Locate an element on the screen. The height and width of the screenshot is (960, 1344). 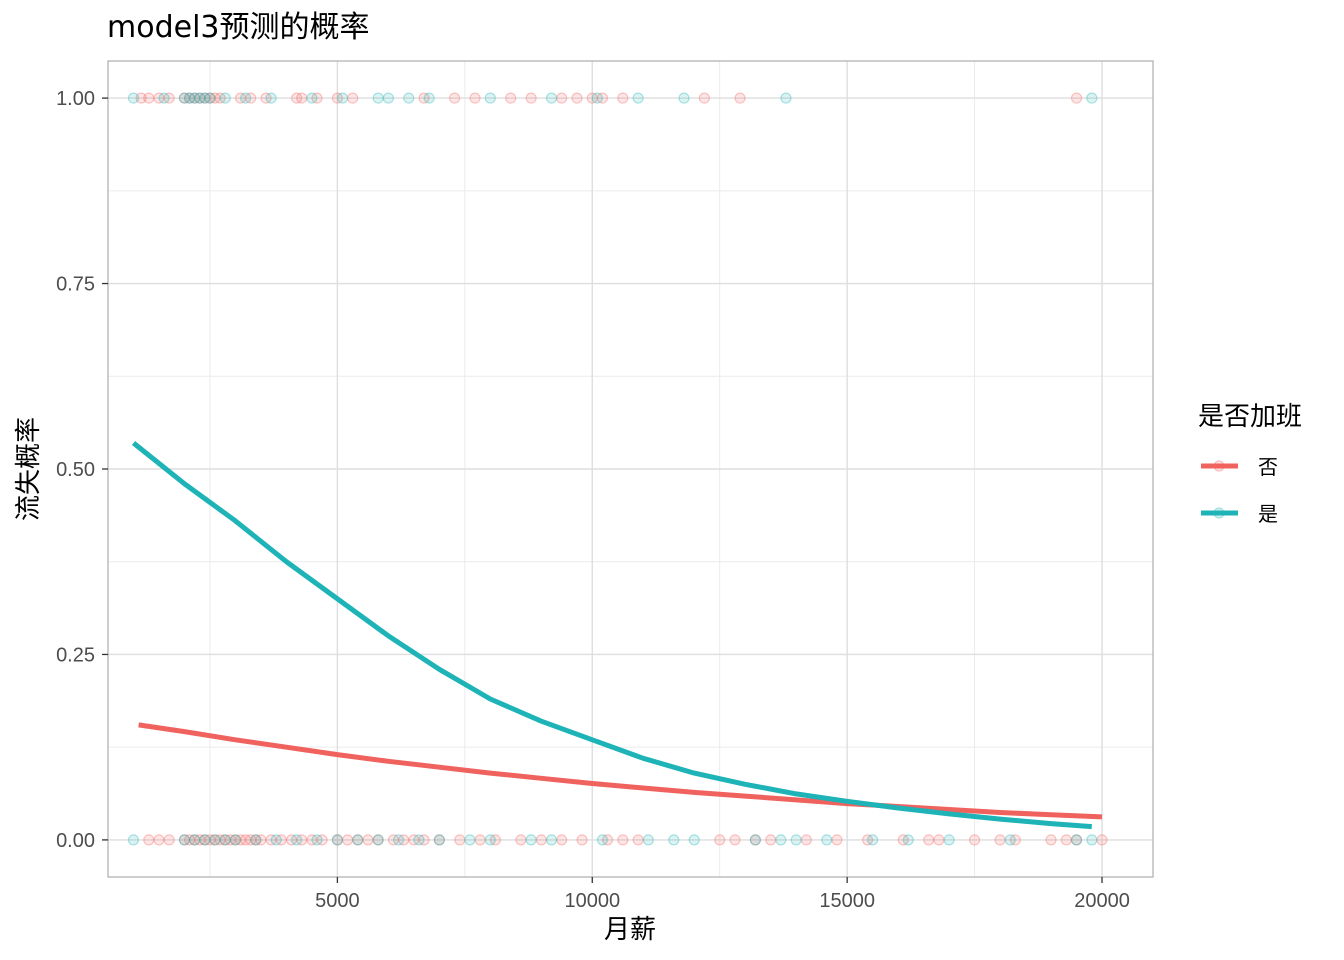
chart-title: model3预测的概率 is located at coordinates (238, 27).